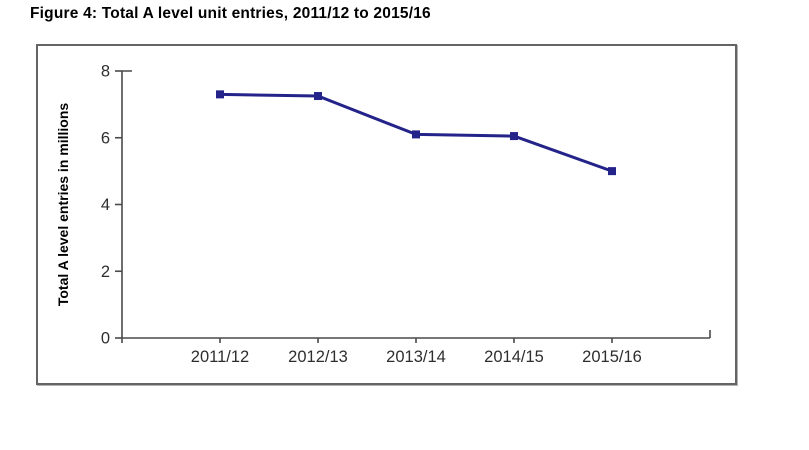  I want to click on x-tick-label: 2013/14, so click(416, 357).